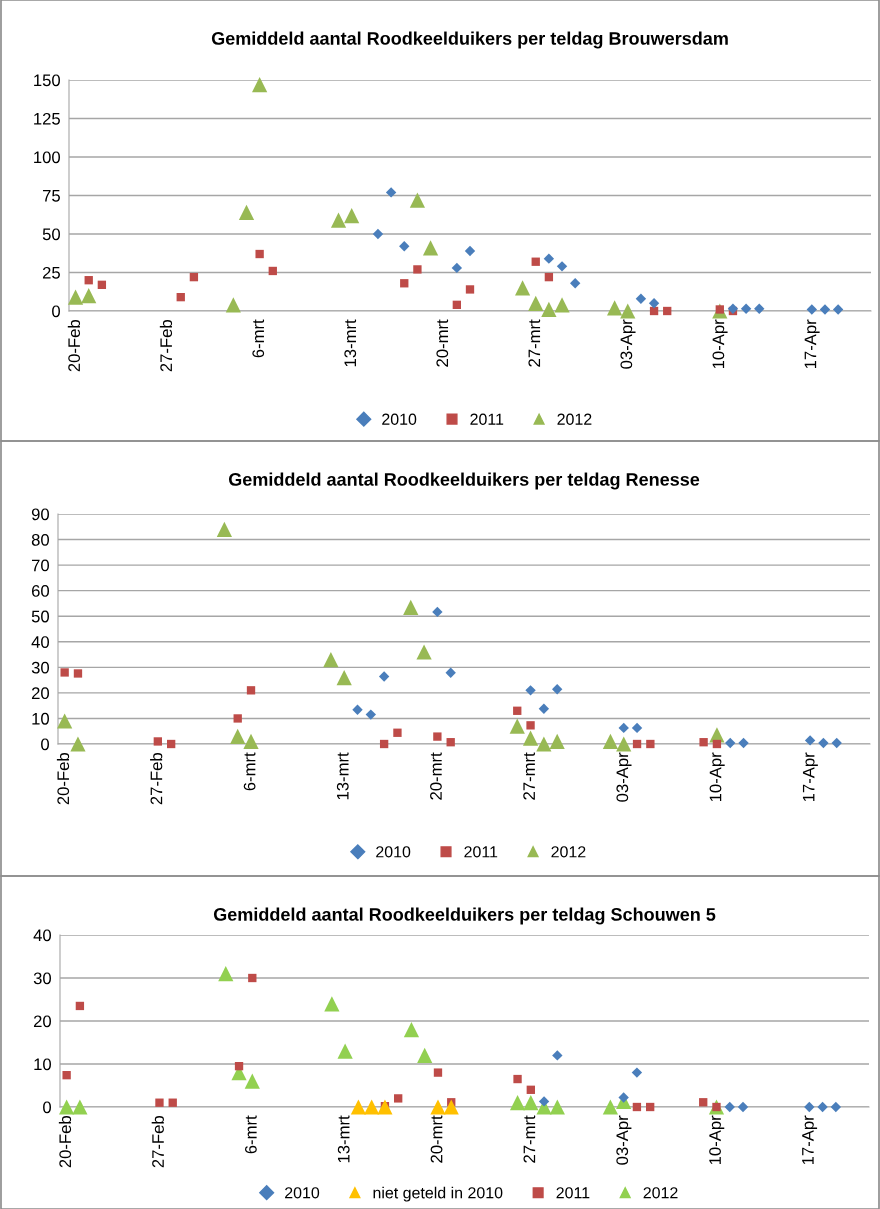 The image size is (880, 1209). I want to click on legend-label: niet geteld in 2010, so click(438, 1194).